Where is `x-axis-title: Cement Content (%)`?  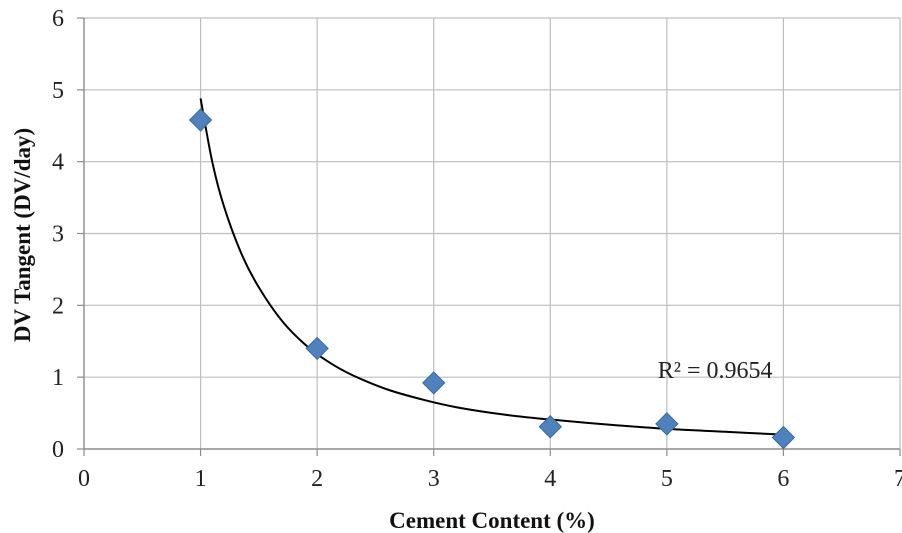
x-axis-title: Cement Content (%) is located at coordinates (492, 520).